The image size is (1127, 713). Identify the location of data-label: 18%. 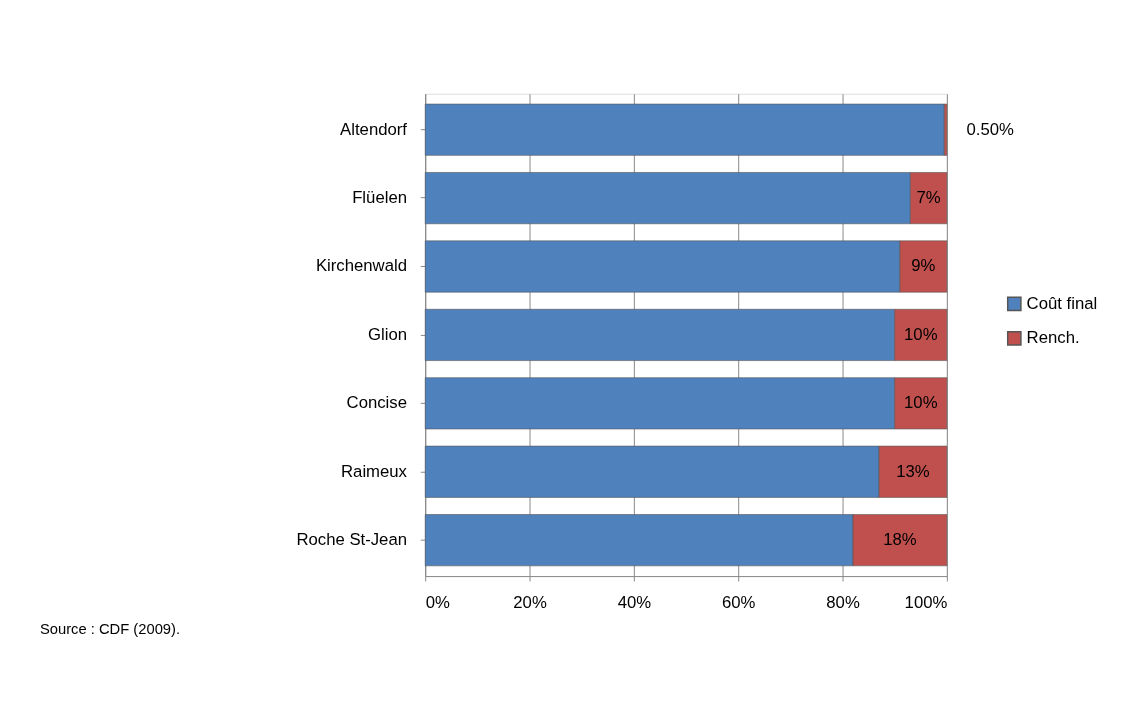
(900, 540).